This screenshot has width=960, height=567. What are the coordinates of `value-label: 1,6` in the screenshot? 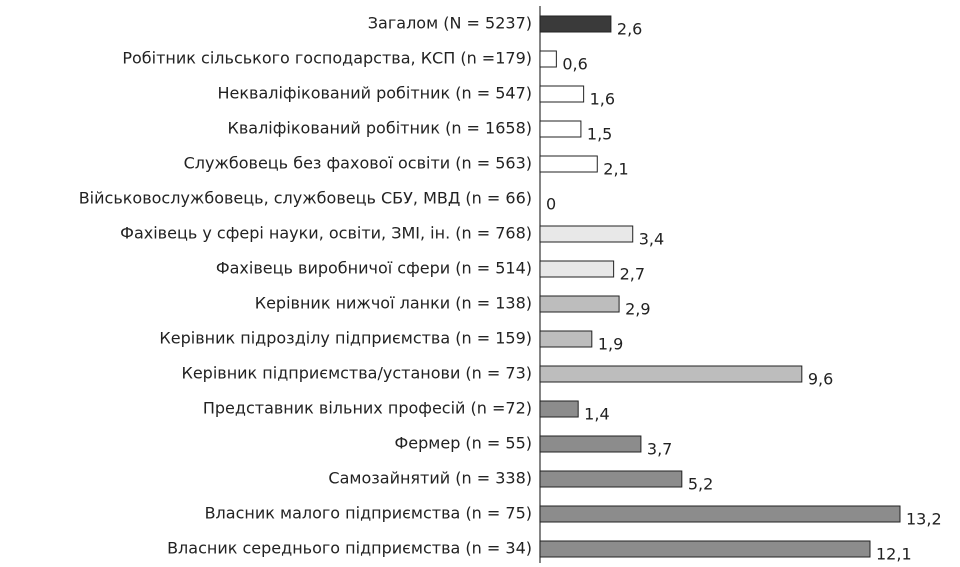 It's located at (602, 99).